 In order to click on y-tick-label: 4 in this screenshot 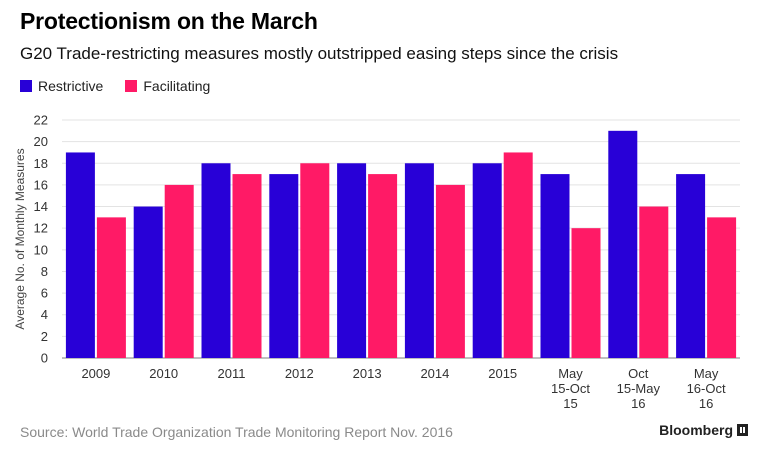, I will do `click(44, 314)`.